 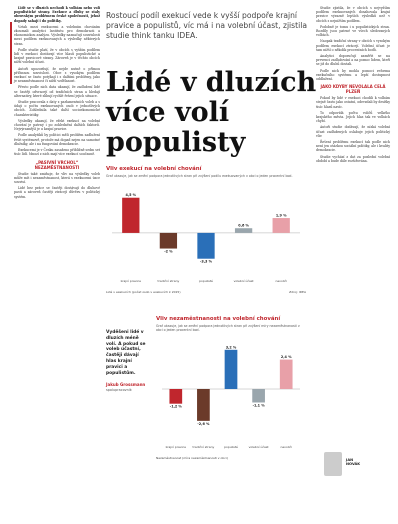 What do you see at coordinates (231, 347) in the screenshot?
I see `bar-value-label: 3,2 %` at bounding box center [231, 347].